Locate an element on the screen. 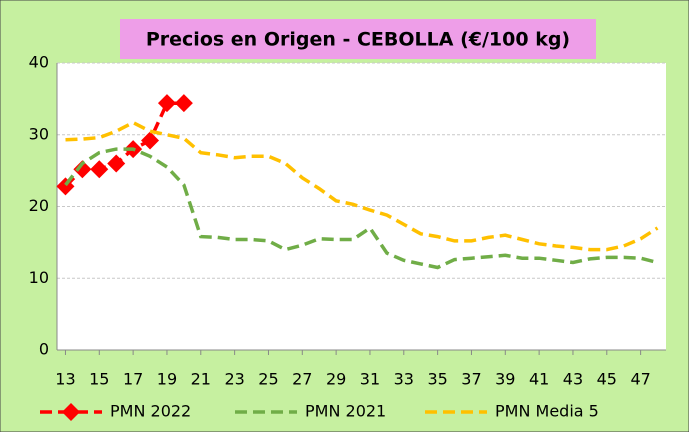 This screenshot has height=436, width=689. x-tick-label: 29 is located at coordinates (336, 379).